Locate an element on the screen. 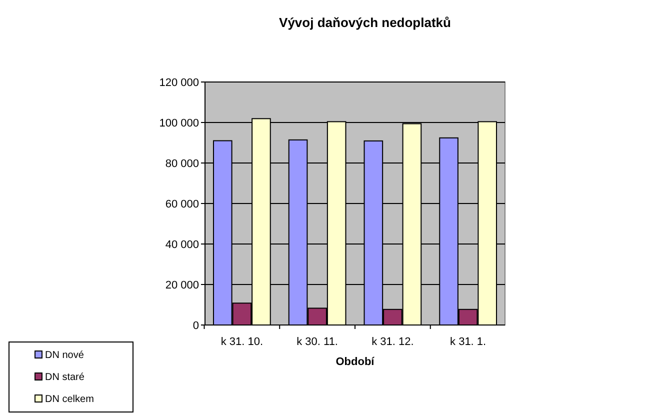 This screenshot has height=418, width=661. y-tick-label: 100 000 is located at coordinates (179, 124).